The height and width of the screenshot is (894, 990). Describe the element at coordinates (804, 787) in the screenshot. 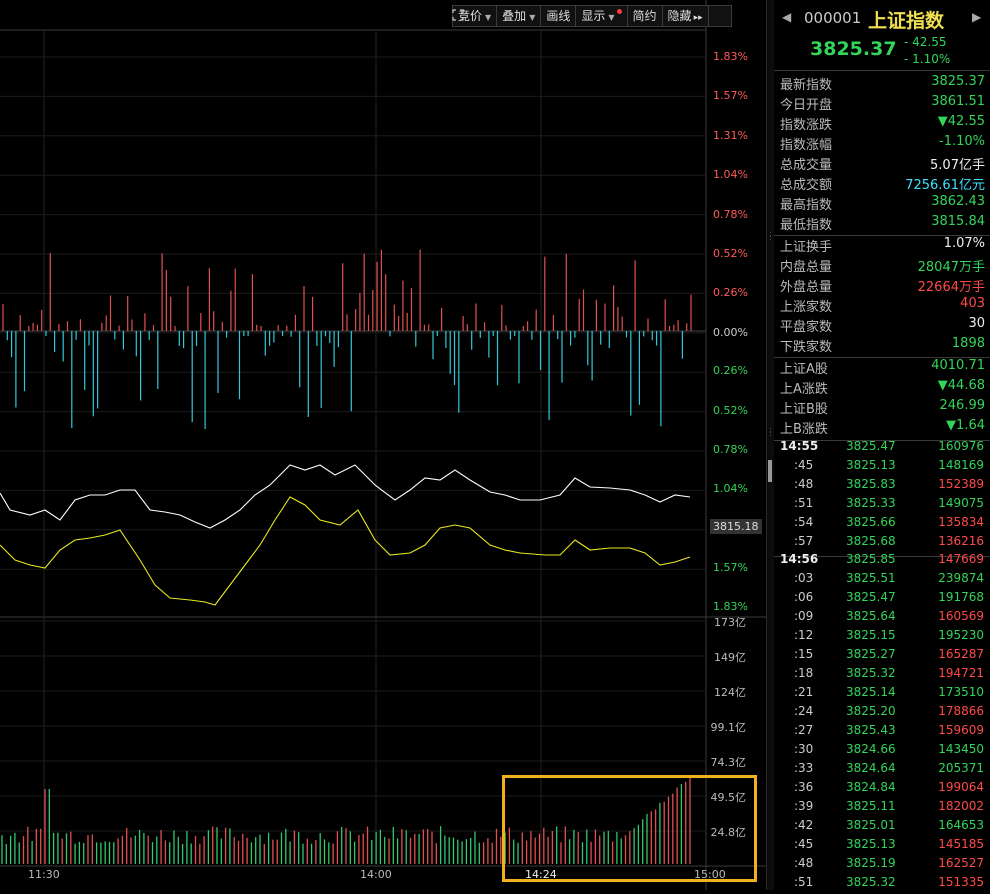

I see `tick-time: :36` at that location.